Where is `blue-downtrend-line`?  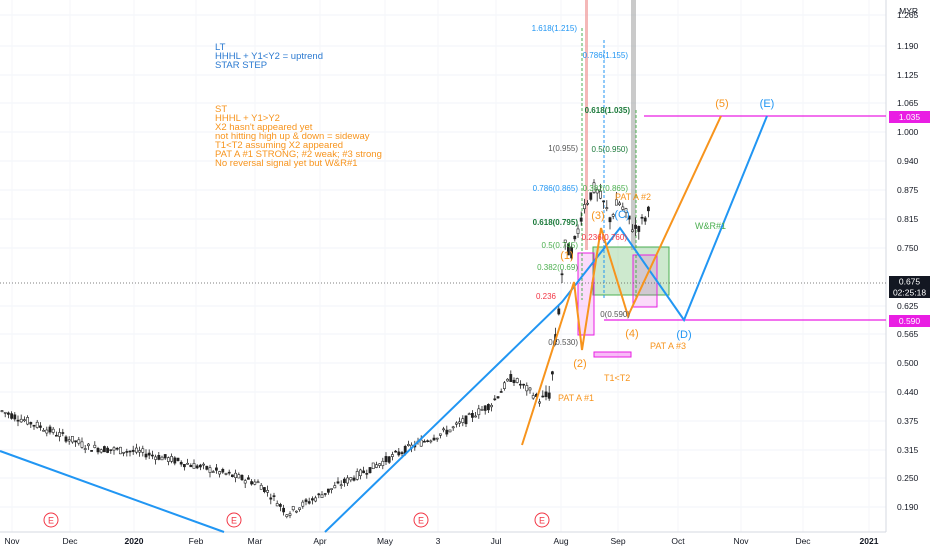
blue-downtrend-line is located at coordinates (112, 491).